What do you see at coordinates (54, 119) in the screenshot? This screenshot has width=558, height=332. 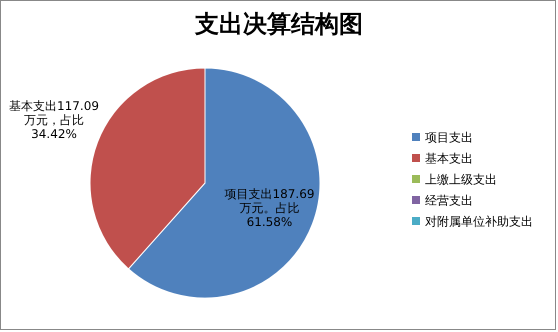 I see `data-label: 基本支出117.09万元，占比34.42%` at bounding box center [54, 119].